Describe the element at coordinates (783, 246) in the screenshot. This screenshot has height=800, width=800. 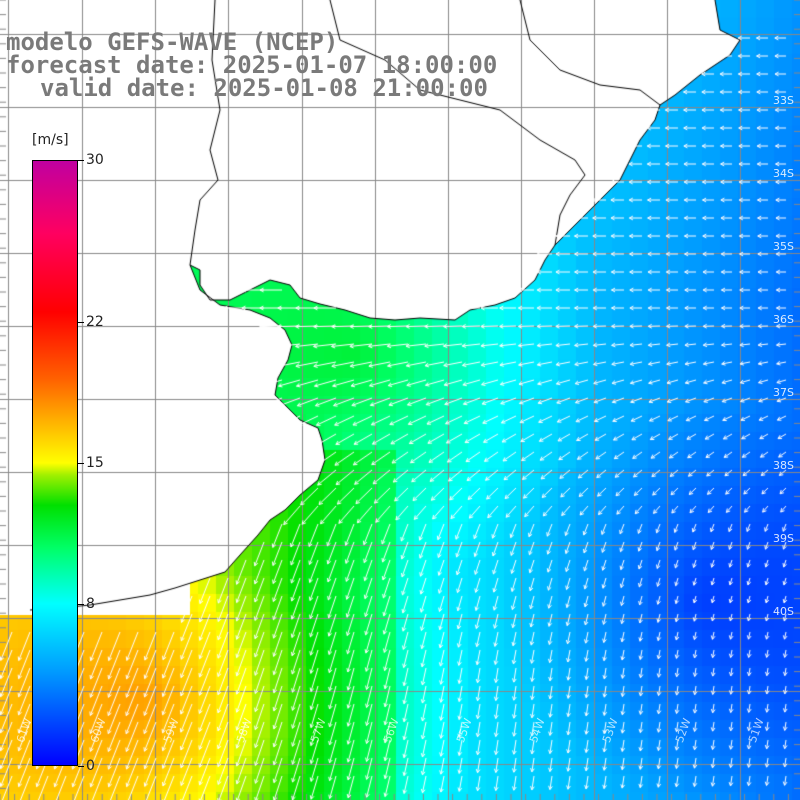
I see `latitude-label: 35S` at that location.